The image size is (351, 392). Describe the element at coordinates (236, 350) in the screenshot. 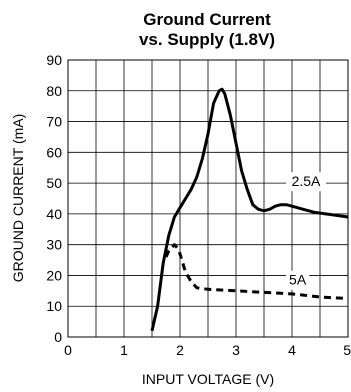

I see `x-tick-label: 3` at that location.